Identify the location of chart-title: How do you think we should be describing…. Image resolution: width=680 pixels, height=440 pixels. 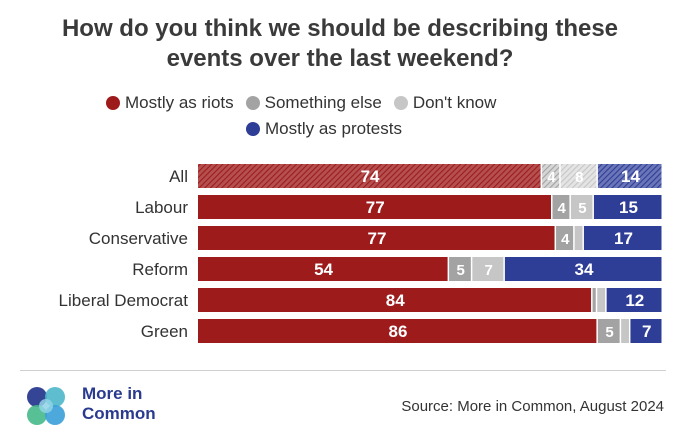
(340, 44).